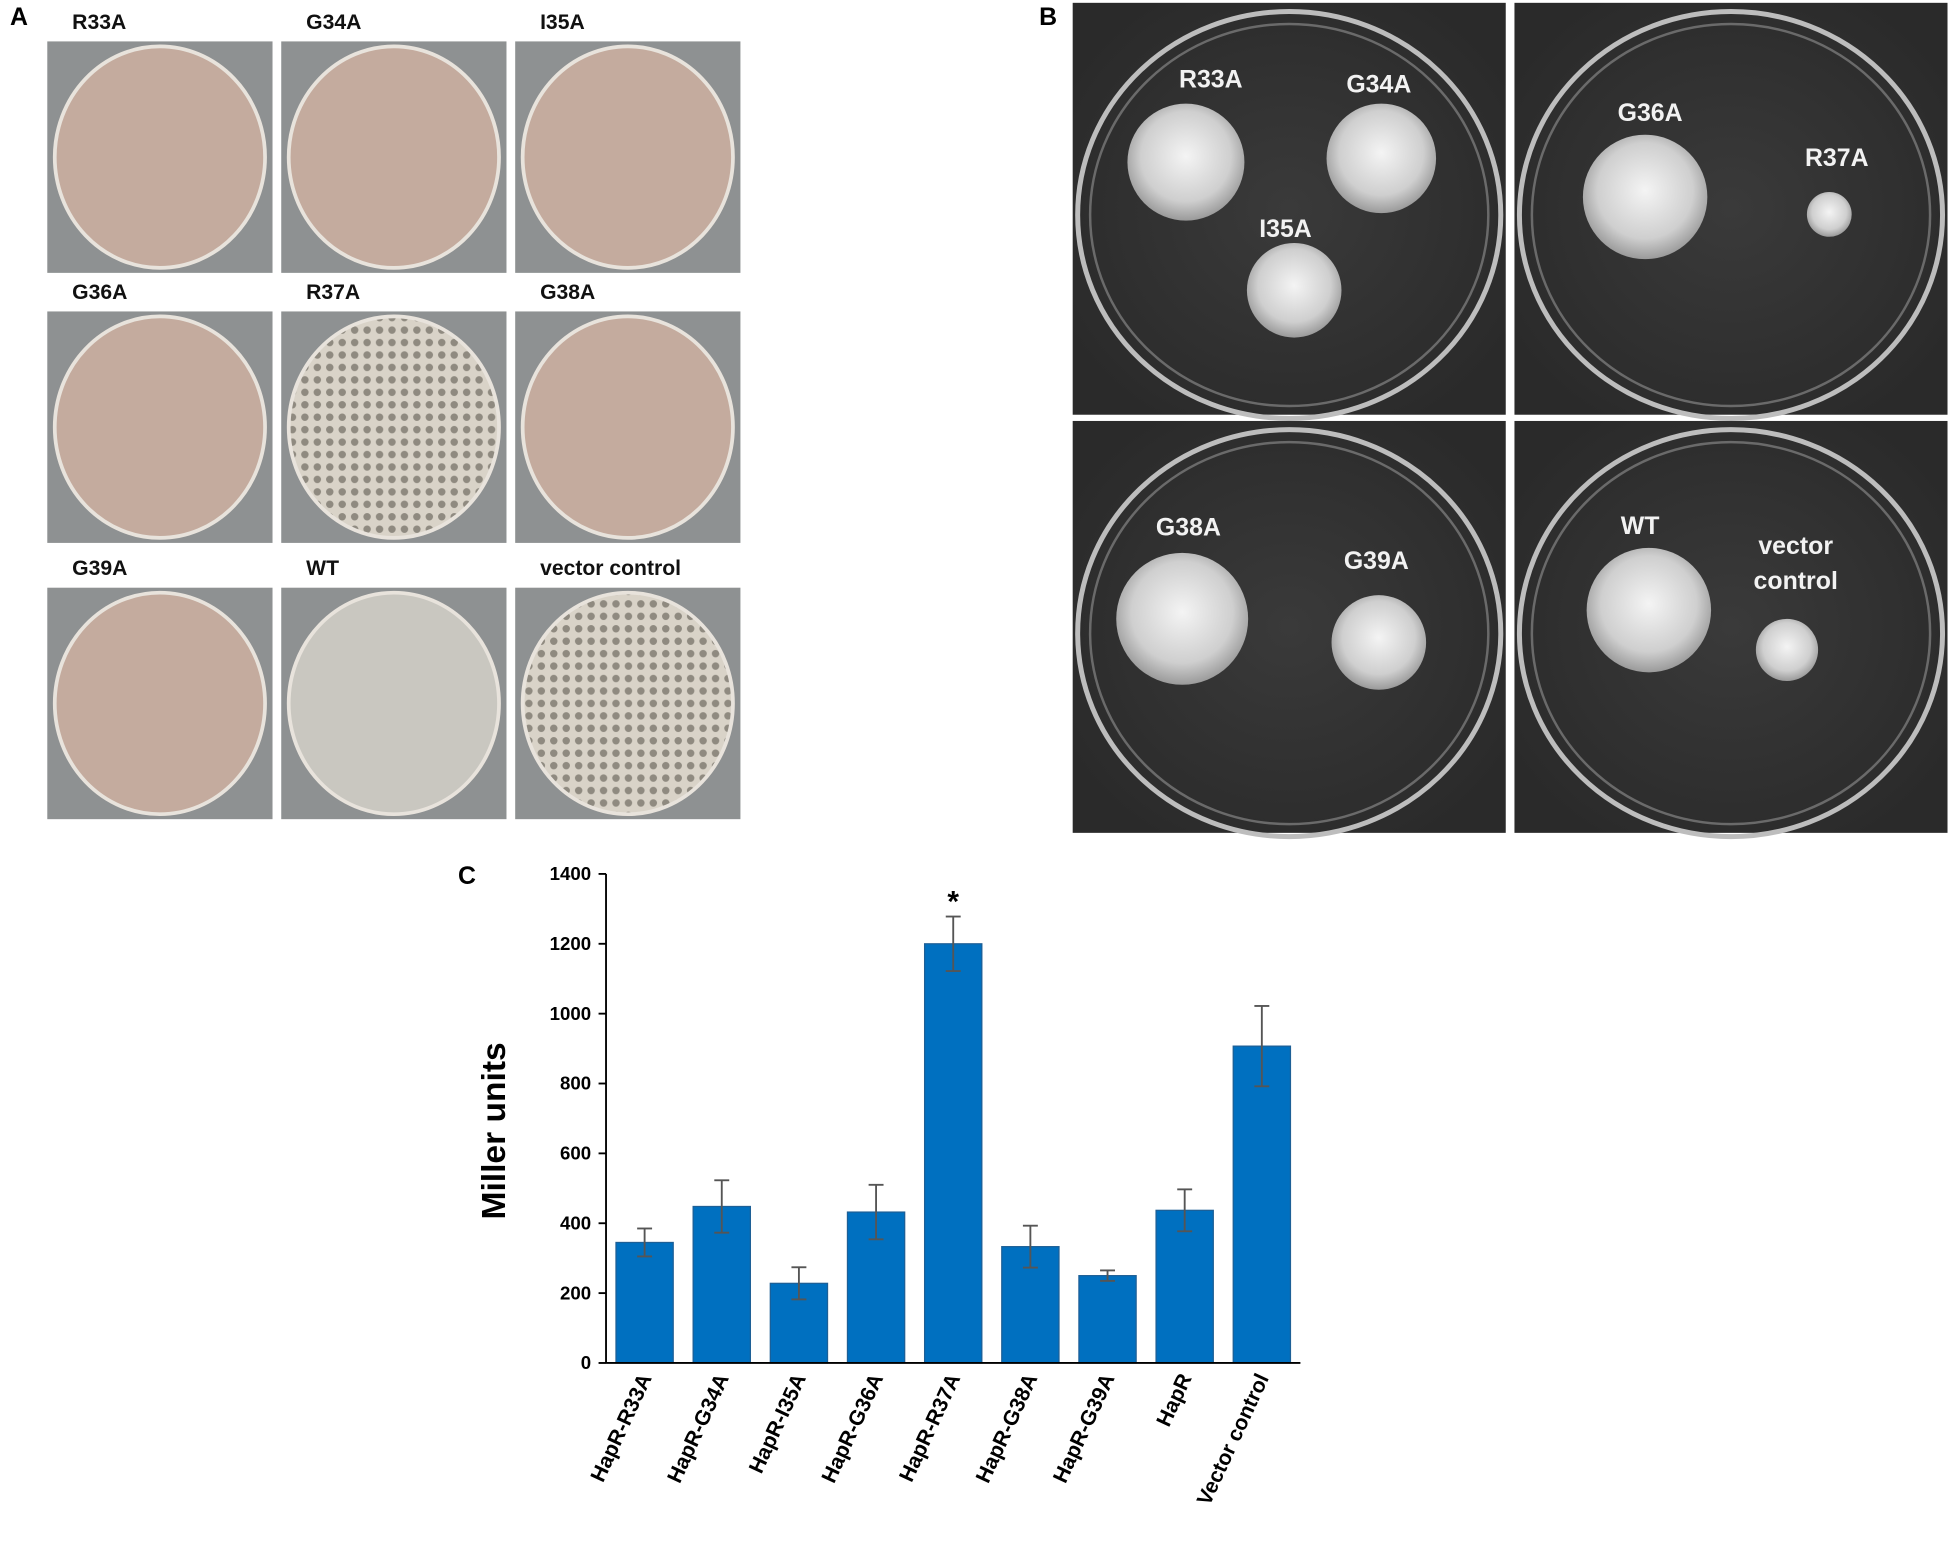 This screenshot has height=1545, width=1950. Describe the element at coordinates (953, 902) in the screenshot. I see `annotation: *` at that location.